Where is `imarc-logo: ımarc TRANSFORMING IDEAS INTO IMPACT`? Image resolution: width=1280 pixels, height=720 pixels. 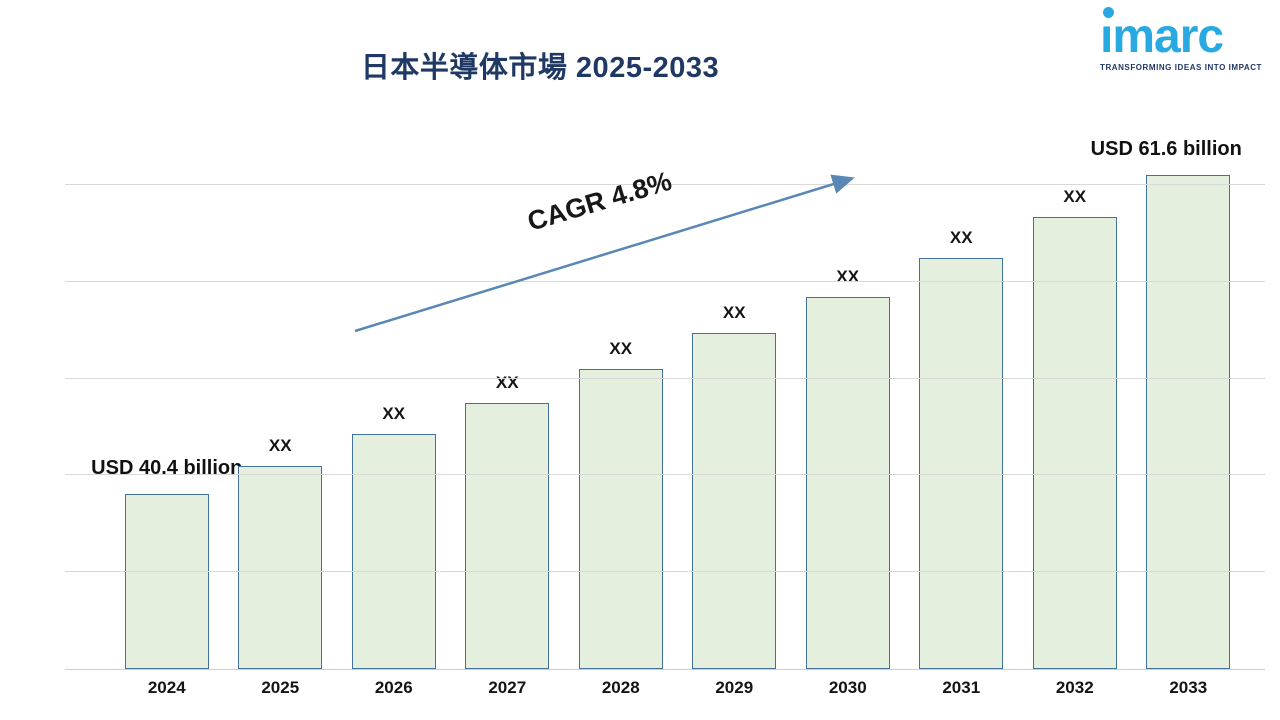 imarc-logo: ımarc TRANSFORMING IDEAS INTO IMPACT is located at coordinates (1181, 39).